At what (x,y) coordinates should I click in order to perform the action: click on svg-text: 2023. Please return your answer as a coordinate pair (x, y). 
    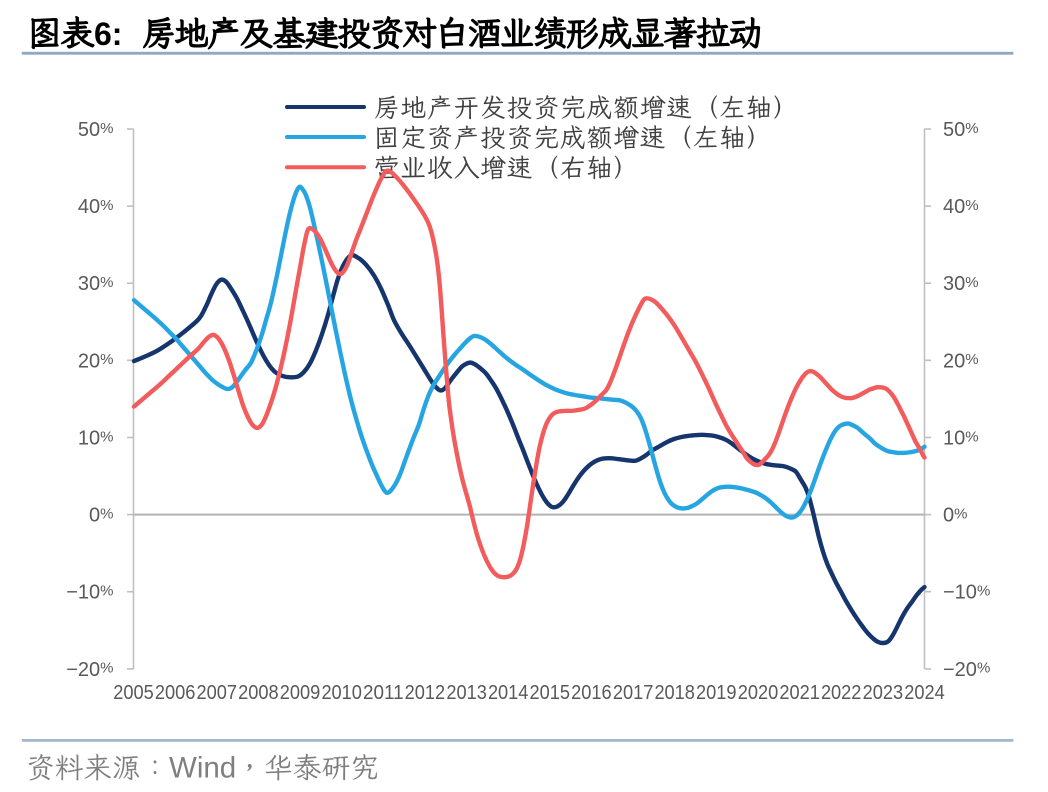
    Looking at the image, I should click on (883, 693).